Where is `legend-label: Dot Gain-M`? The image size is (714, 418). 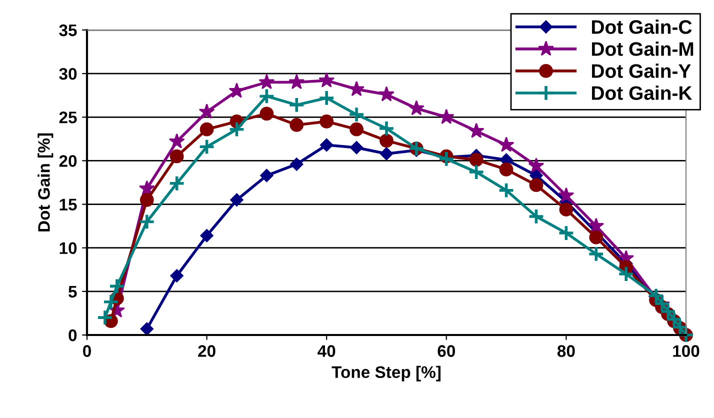
legend-label: Dot Gain-M is located at coordinates (643, 49).